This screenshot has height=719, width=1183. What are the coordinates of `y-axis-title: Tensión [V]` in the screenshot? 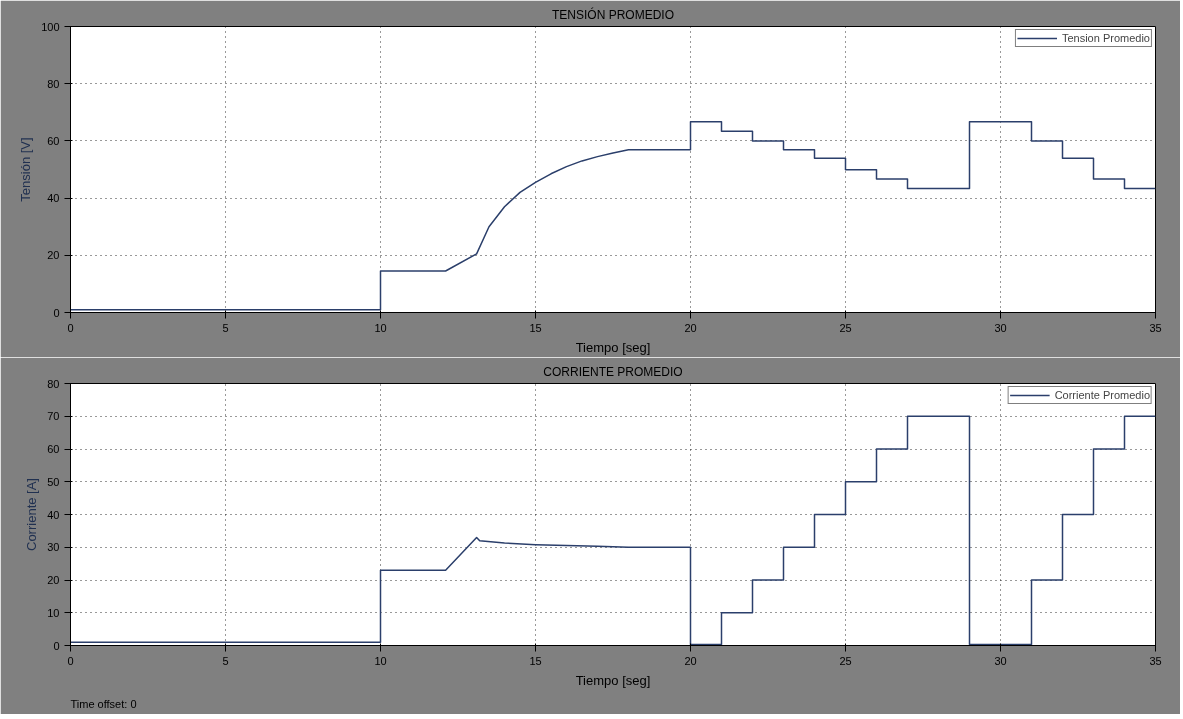 It's located at (26, 169).